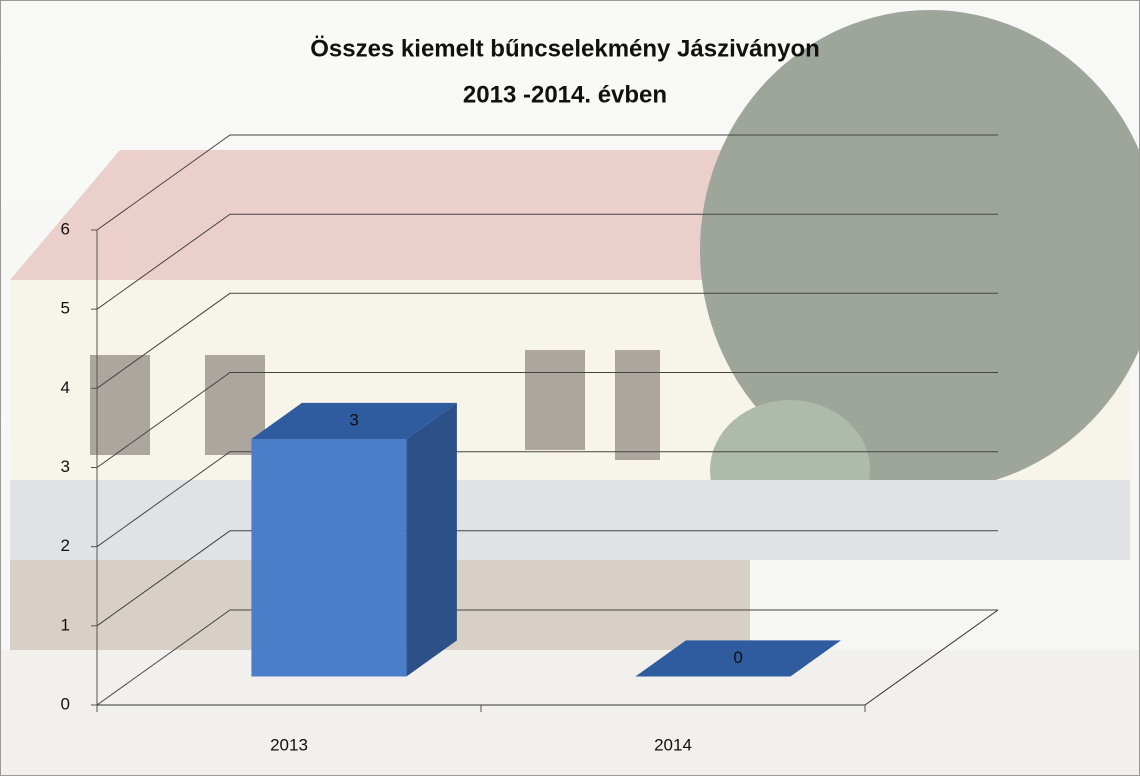  Describe the element at coordinates (65, 466) in the screenshot. I see `y-tick-label: 3` at that location.